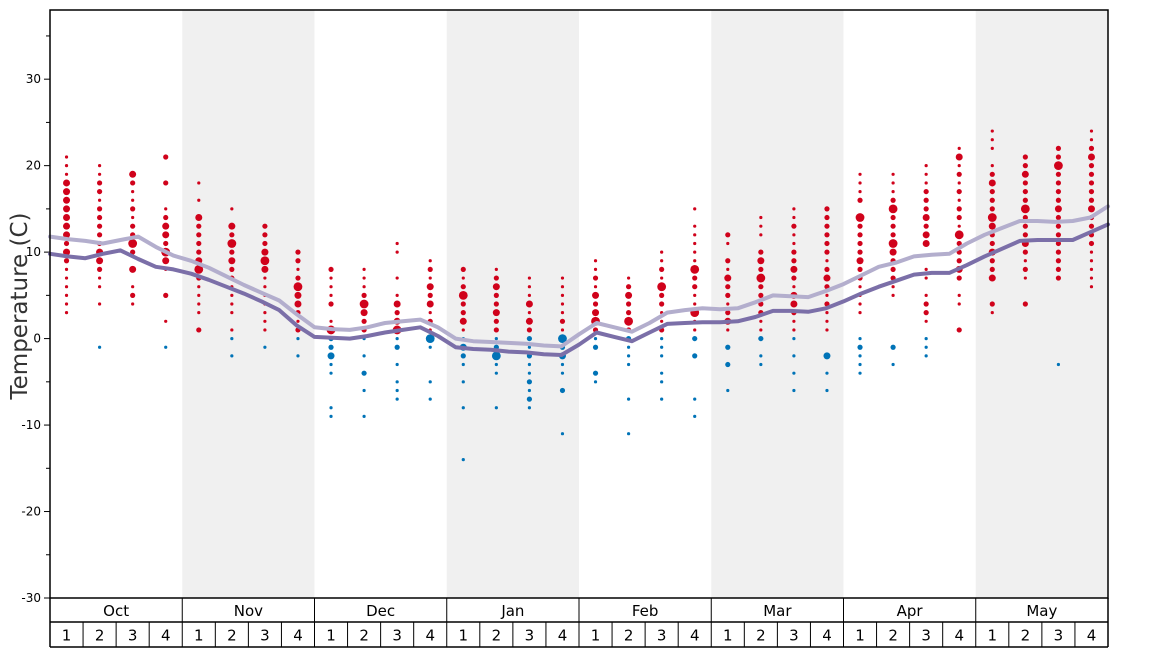  What do you see at coordinates (910, 611) in the screenshot?
I see `month-label: Apr` at bounding box center [910, 611].